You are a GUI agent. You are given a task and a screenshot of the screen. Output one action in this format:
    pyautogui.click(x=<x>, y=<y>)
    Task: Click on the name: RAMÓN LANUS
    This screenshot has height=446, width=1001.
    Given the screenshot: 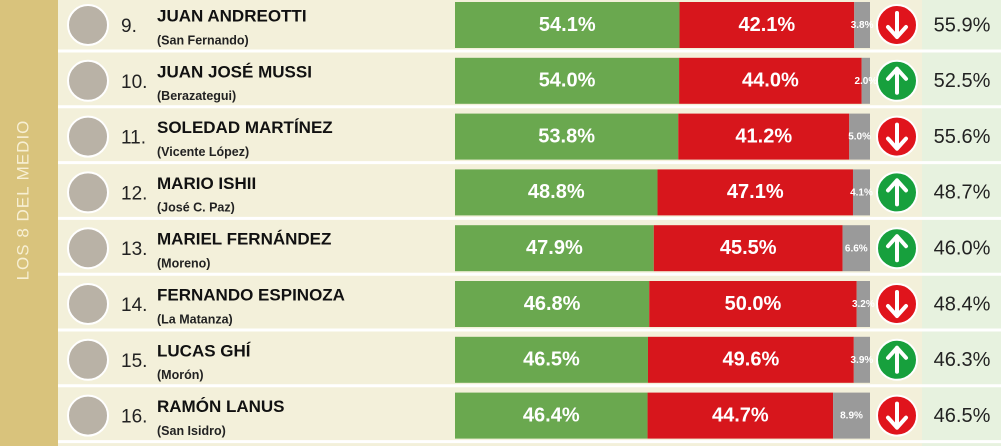 What is the action you would take?
    pyautogui.click(x=221, y=406)
    